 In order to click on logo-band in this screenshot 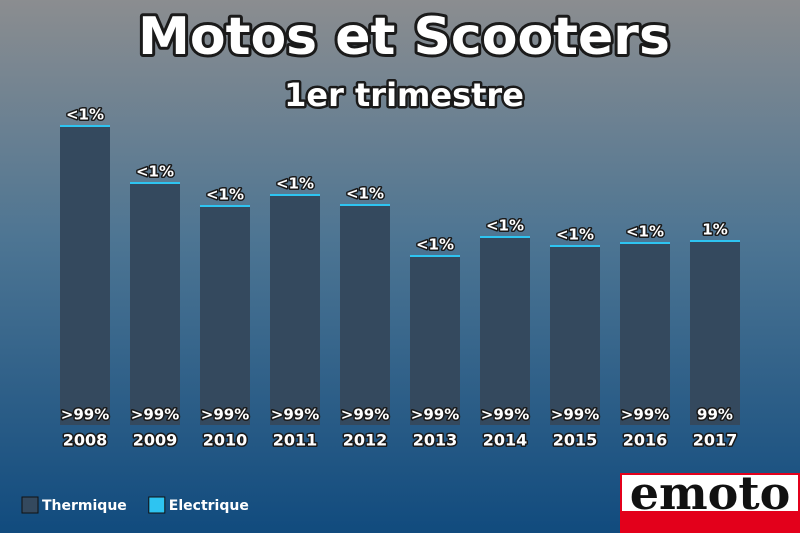, I will do `click(710, 493)`.